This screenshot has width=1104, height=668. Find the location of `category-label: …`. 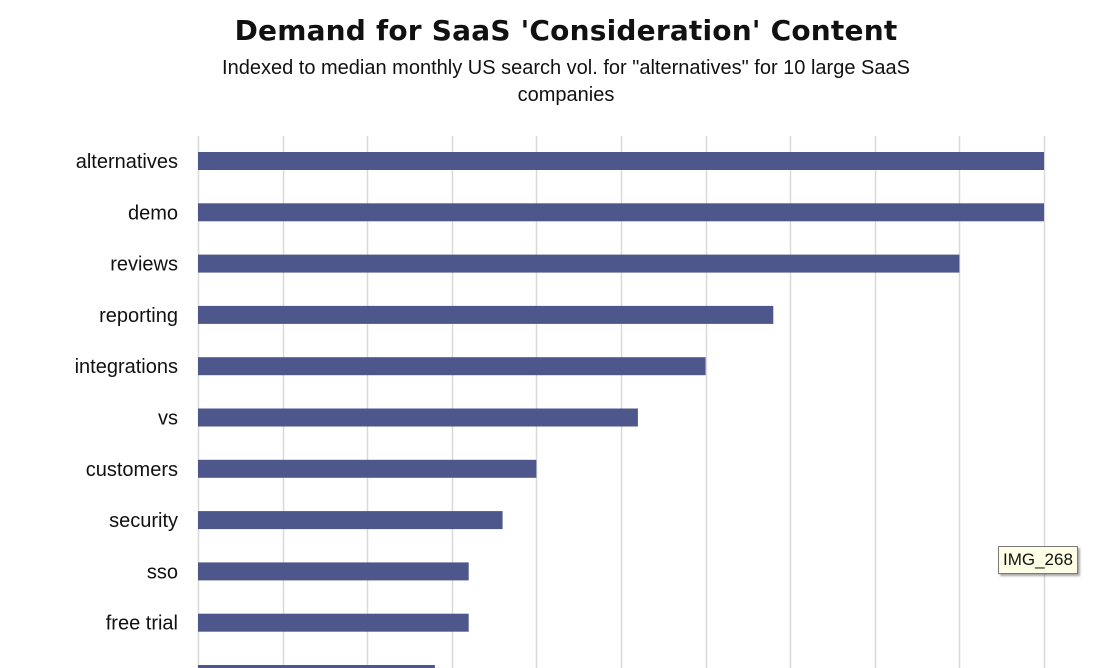

category-label: … is located at coordinates (168, 666).